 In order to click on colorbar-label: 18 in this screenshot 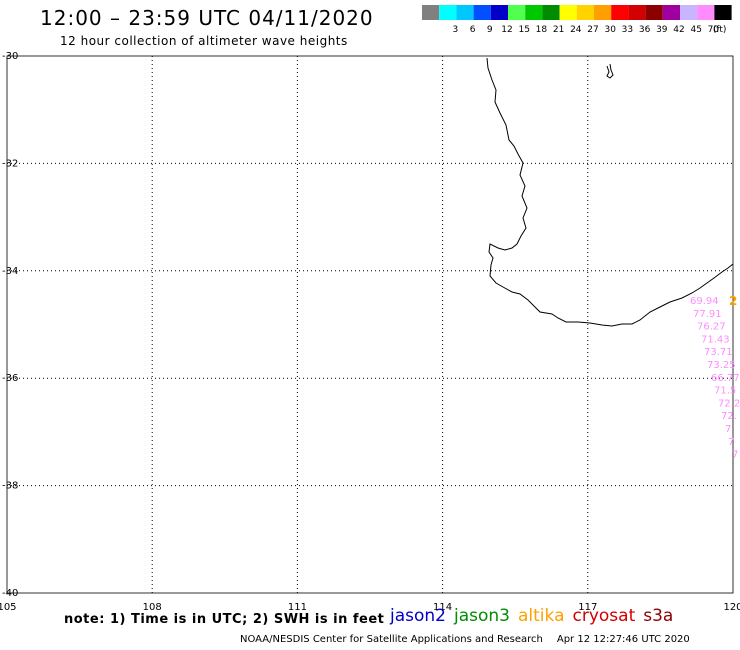, I will do `click(542, 30)`.